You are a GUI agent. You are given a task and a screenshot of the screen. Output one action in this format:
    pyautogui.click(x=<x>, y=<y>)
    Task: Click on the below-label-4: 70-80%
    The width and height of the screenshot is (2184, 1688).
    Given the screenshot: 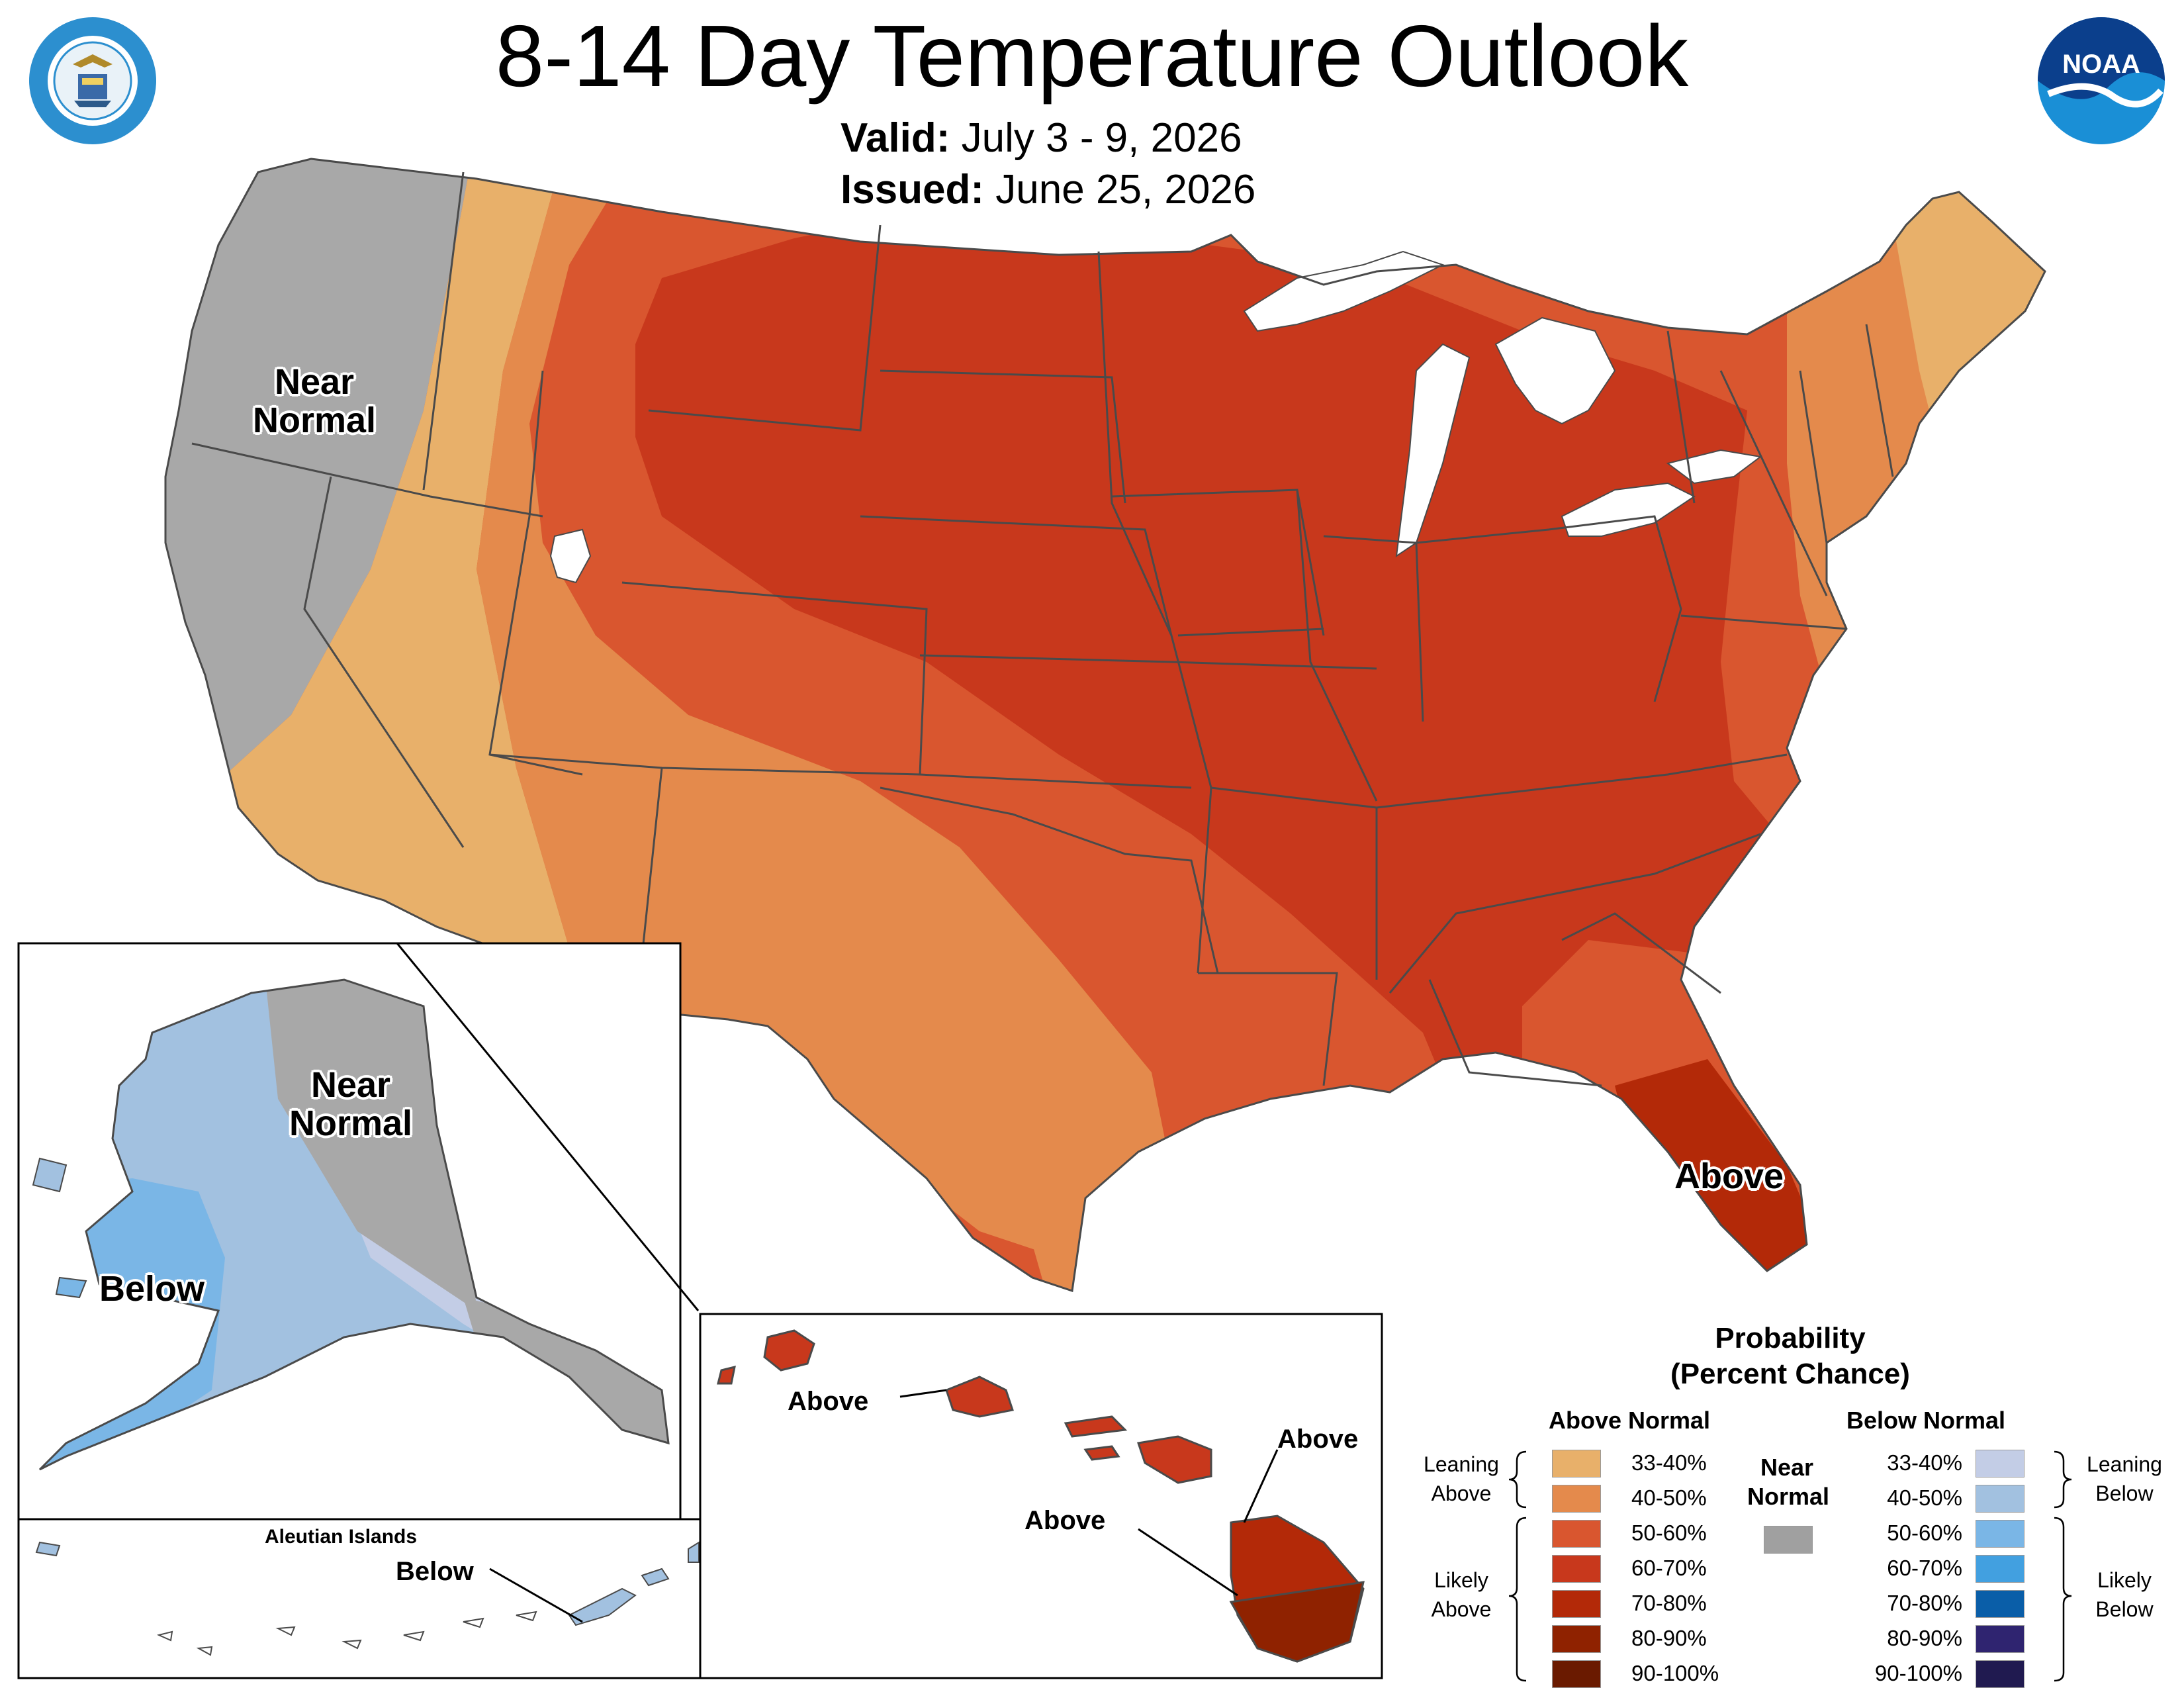 What is the action you would take?
    pyautogui.click(x=1925, y=1603)
    